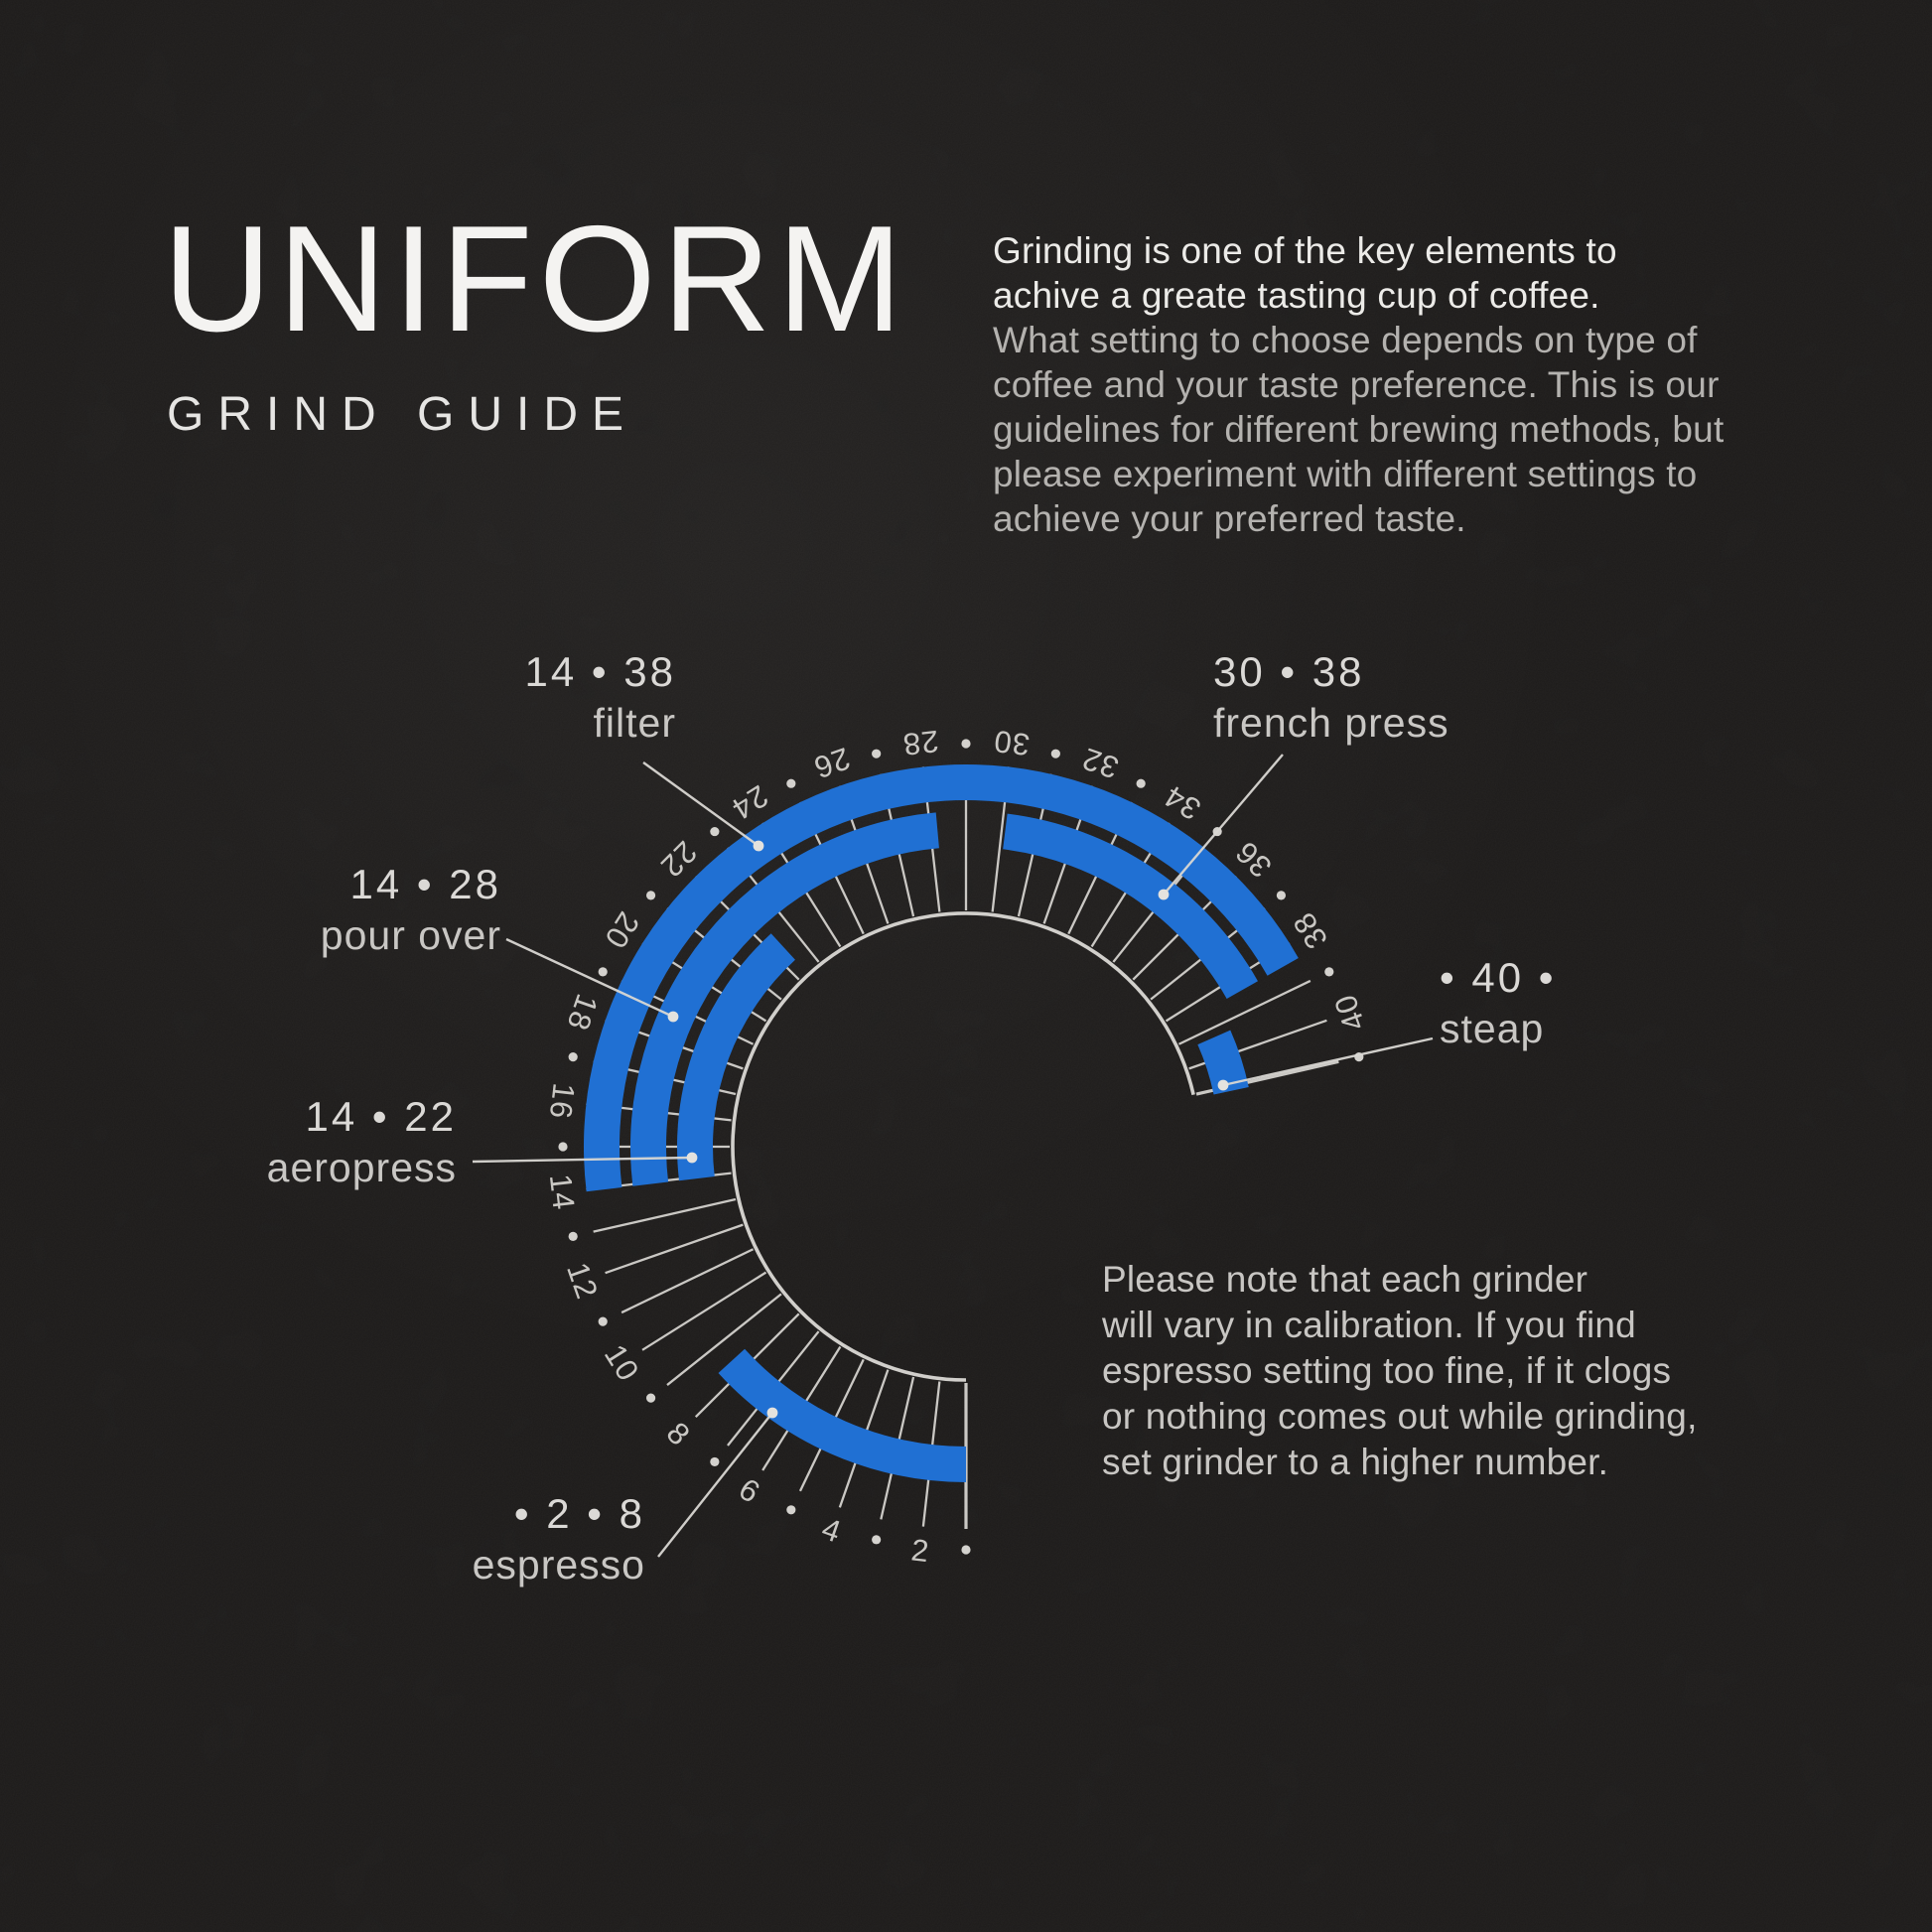  What do you see at coordinates (582, 1281) in the screenshot?
I see `scale-number: 12` at bounding box center [582, 1281].